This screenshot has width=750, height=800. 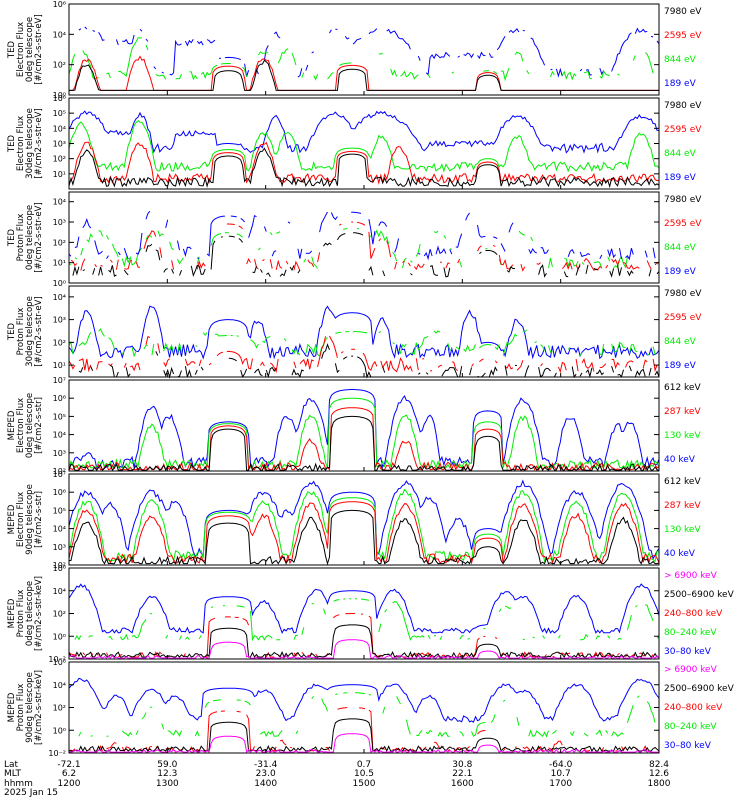 I want to click on footer-lat-value: -72.1, so click(x=68, y=765).